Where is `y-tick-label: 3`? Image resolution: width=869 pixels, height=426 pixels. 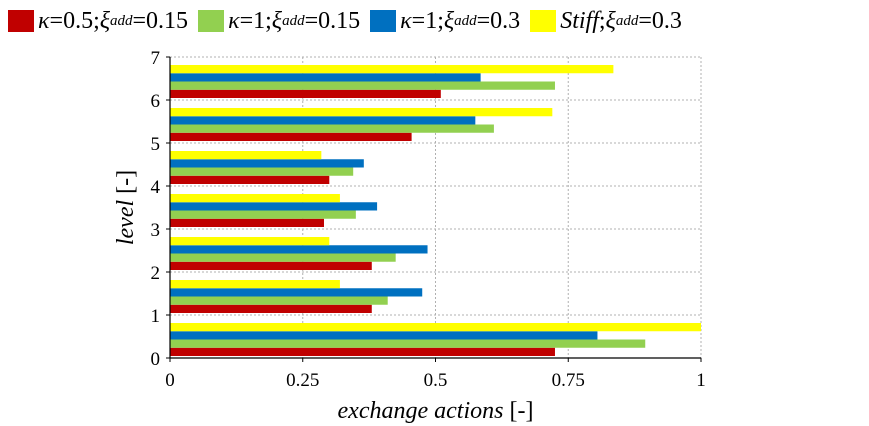 y-tick-label: 3 is located at coordinates (156, 230).